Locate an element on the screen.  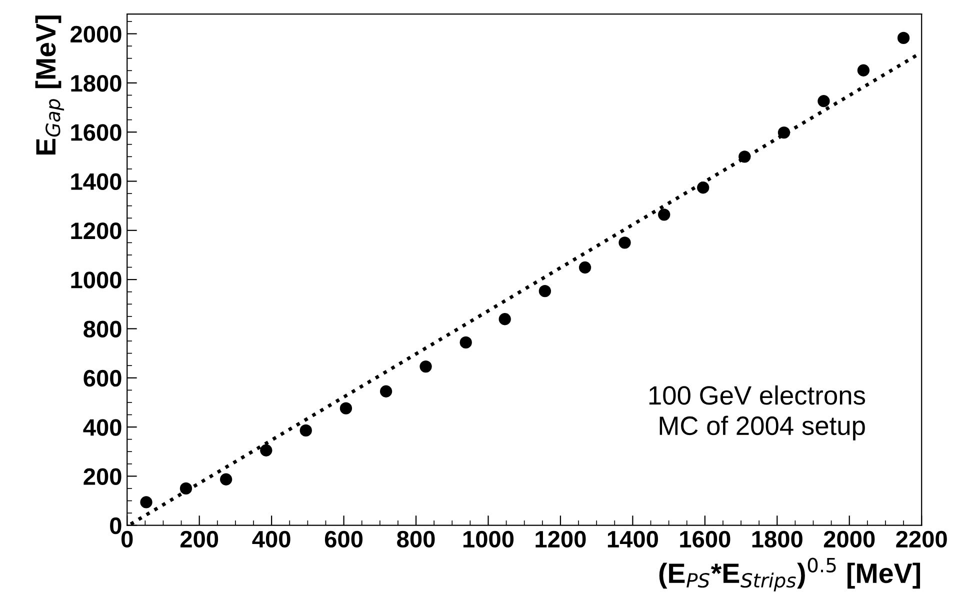
x-tick-label: 800 is located at coordinates (416, 539).